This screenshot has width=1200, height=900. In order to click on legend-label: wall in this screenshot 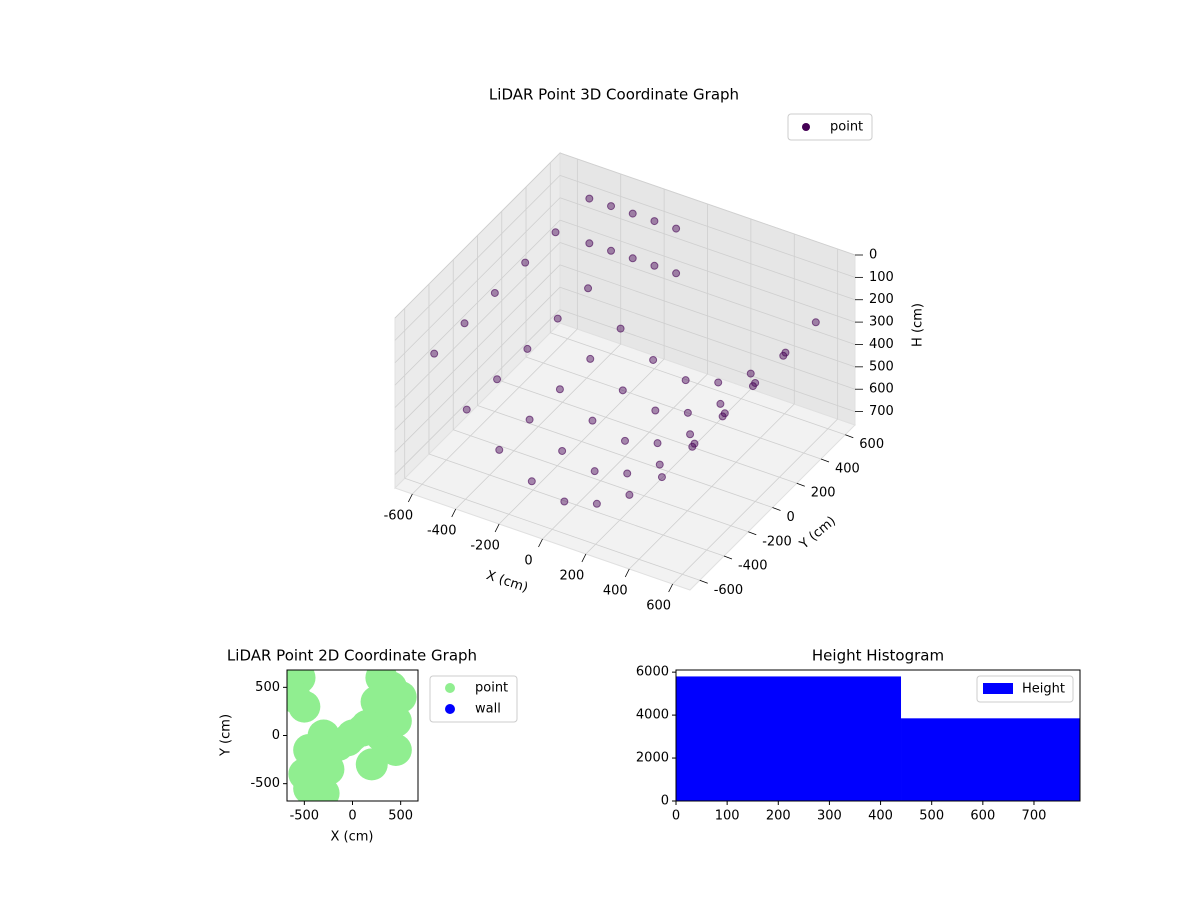, I will do `click(488, 709)`.